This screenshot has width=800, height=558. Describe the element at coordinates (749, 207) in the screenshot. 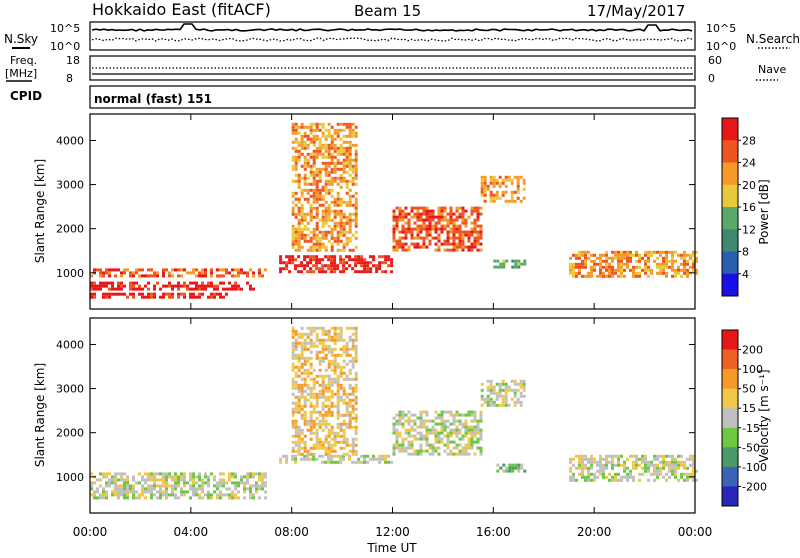

I see `power_scale-label: 16` at that location.